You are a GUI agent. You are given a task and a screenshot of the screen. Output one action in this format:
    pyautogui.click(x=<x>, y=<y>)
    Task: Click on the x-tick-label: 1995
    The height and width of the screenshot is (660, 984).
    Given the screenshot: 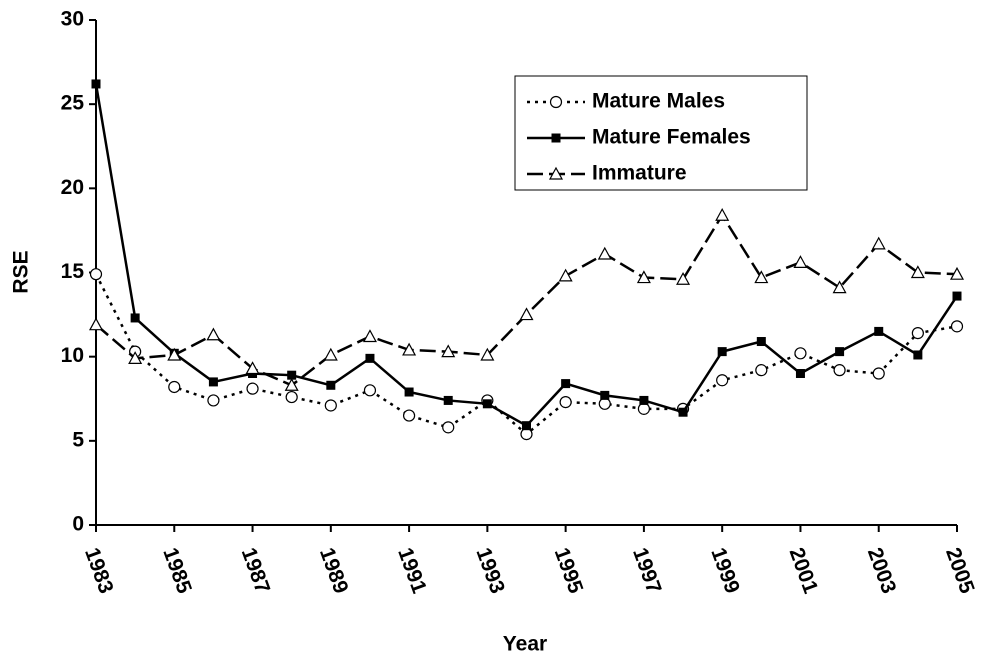 What is the action you would take?
    pyautogui.click(x=569, y=571)
    